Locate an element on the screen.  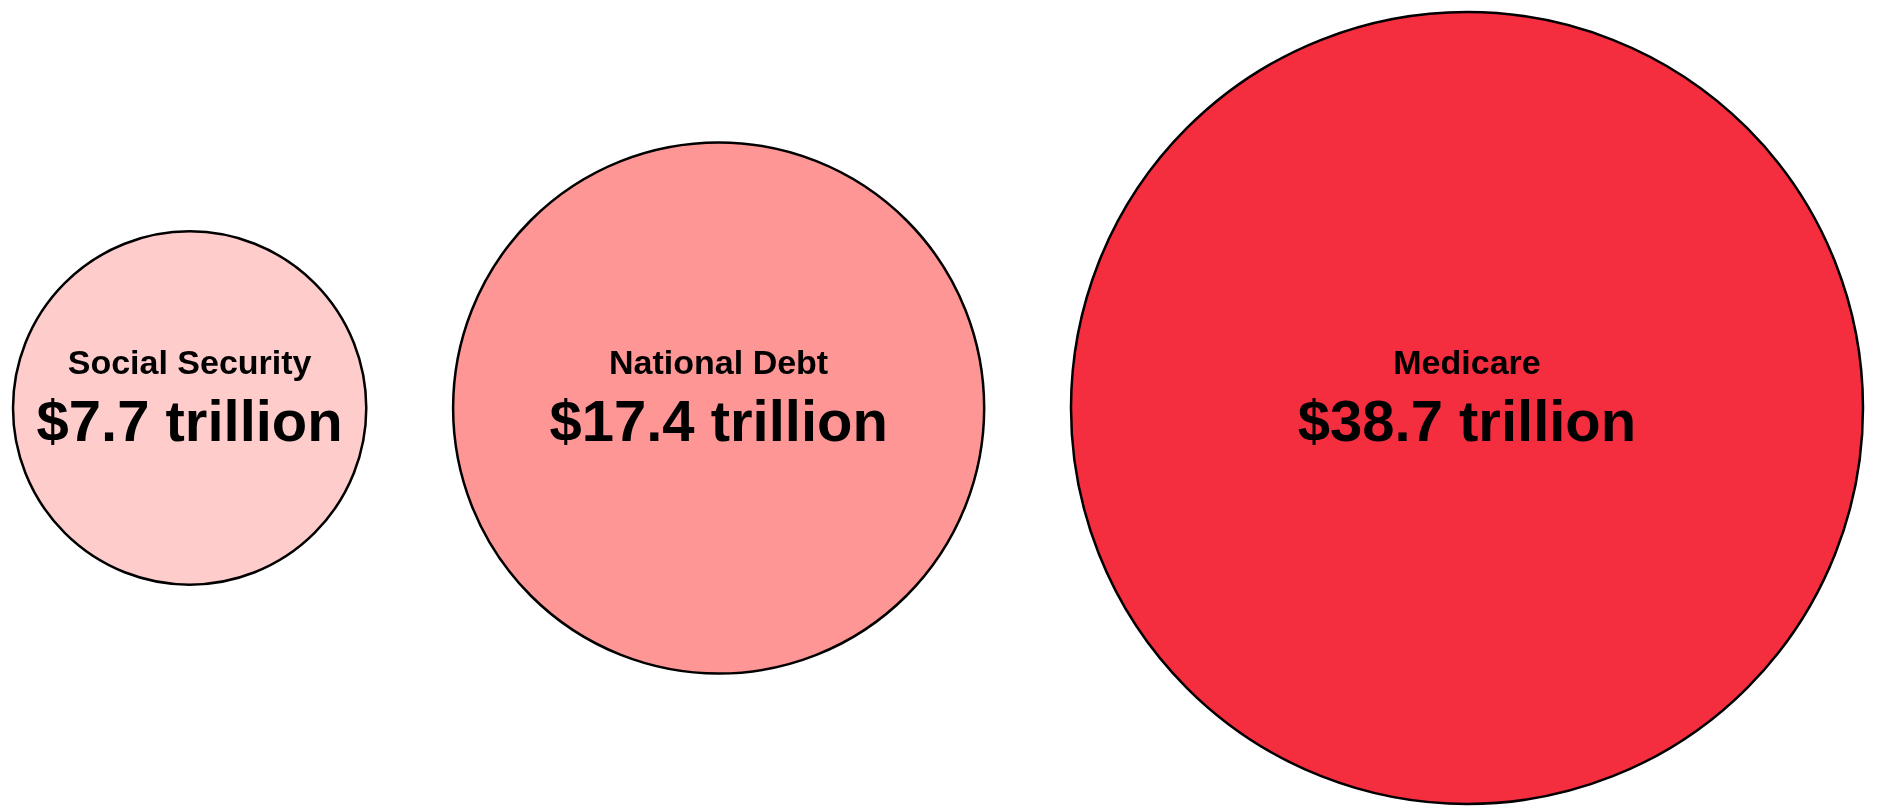
data-label: $7.7 trillion is located at coordinates (189, 420).